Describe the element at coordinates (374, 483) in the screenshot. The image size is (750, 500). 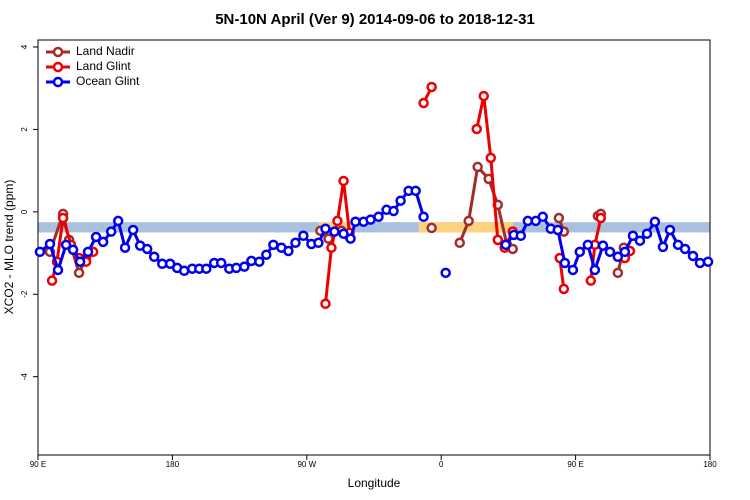
I see `x-axis-label: Longitude` at that location.